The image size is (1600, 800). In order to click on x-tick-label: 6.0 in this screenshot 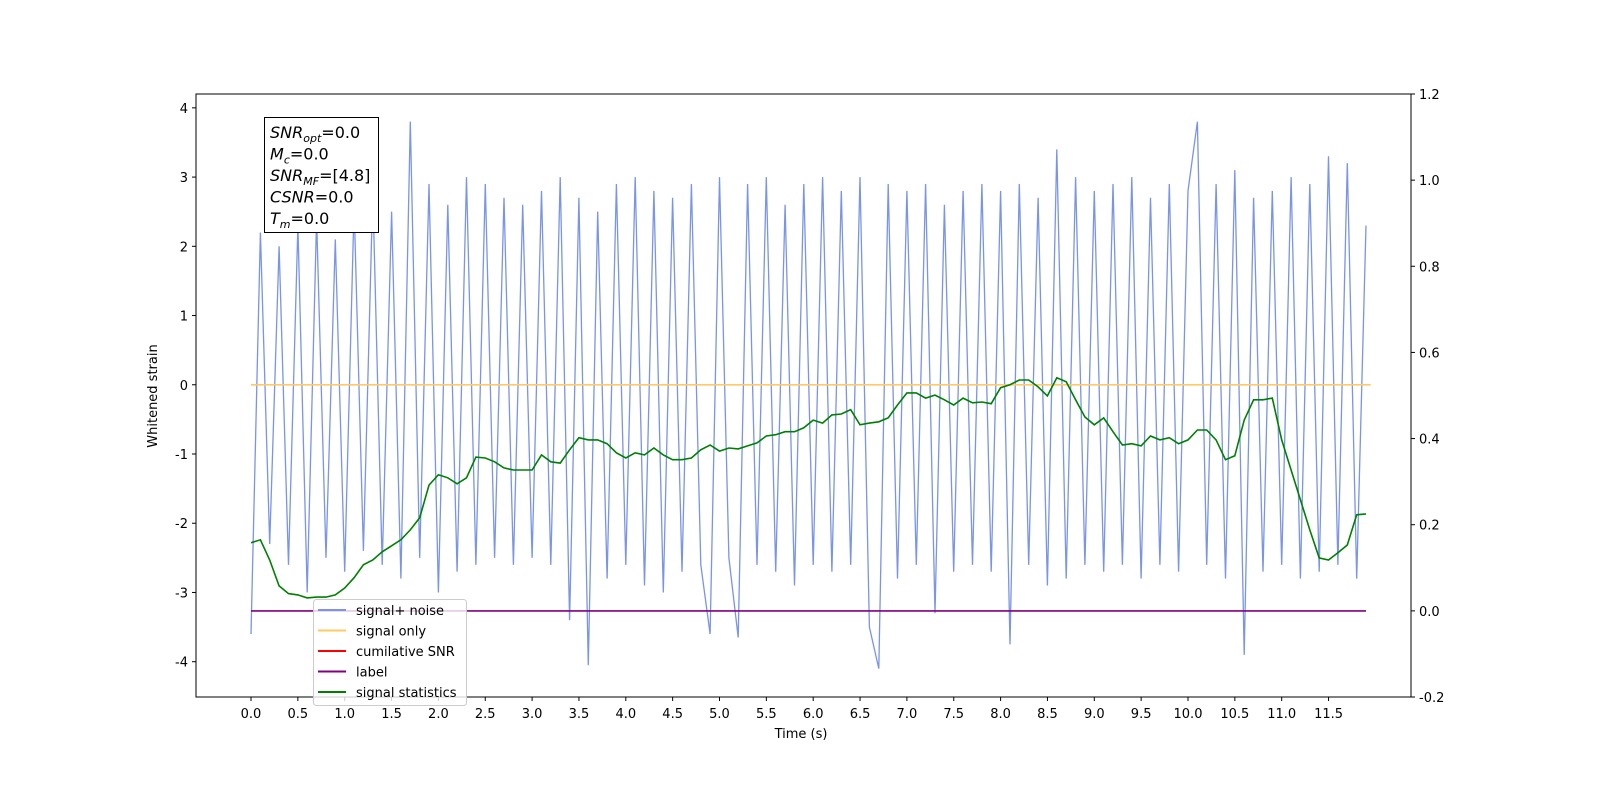, I will do `click(813, 714)`.